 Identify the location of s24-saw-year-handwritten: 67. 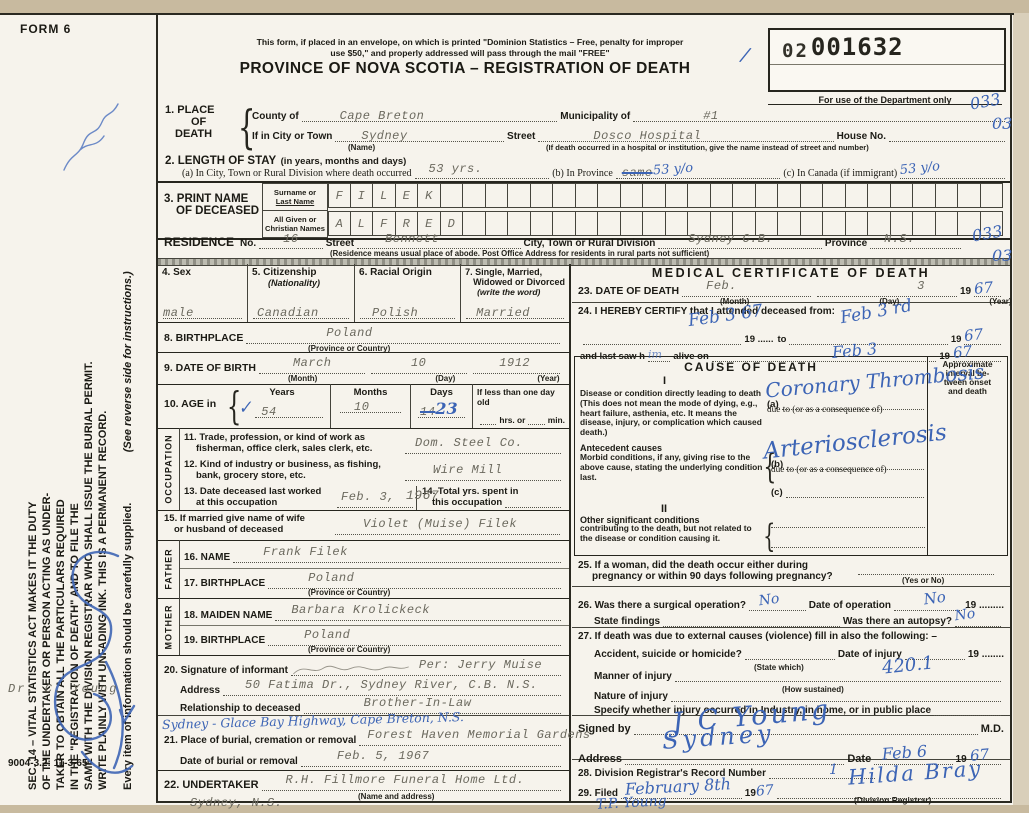
(962, 352).